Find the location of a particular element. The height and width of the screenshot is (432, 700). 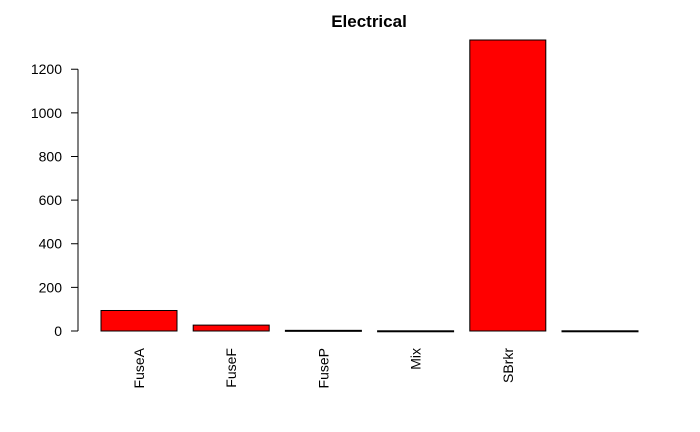

x-tick-label: Mix is located at coordinates (416, 359).